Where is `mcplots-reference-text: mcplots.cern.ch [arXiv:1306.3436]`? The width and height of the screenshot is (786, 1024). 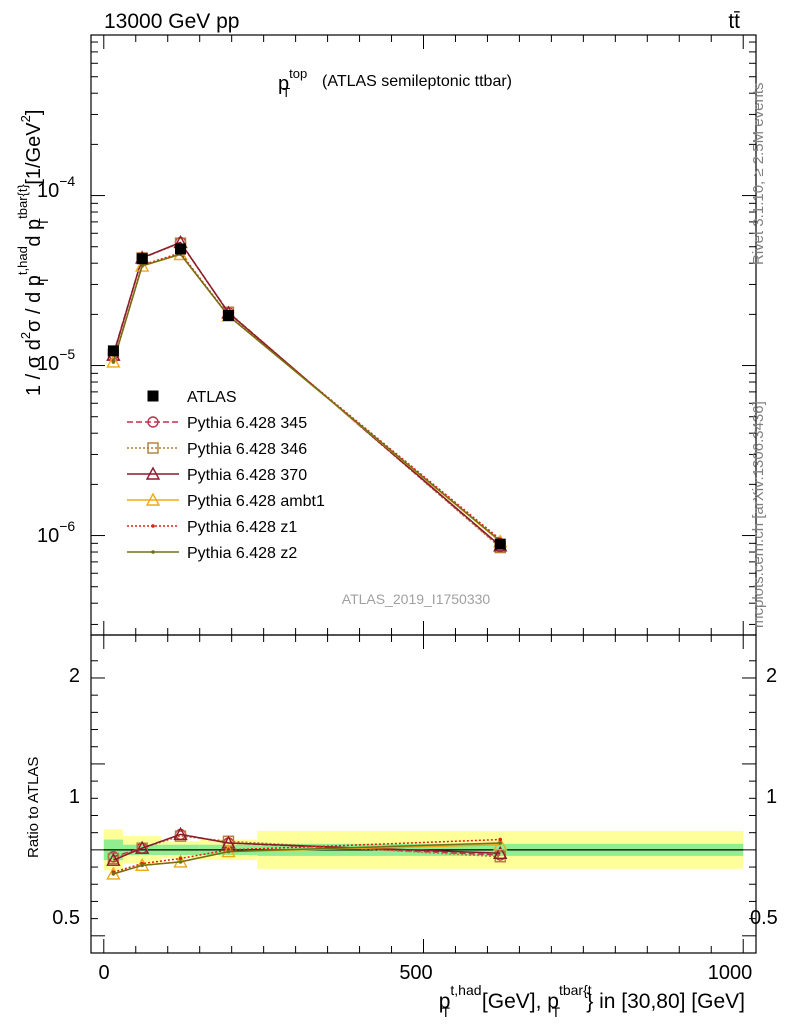
mcplots-reference-text: mcplots.cern.ch [arXiv:1306.3436] is located at coordinates (758, 514).